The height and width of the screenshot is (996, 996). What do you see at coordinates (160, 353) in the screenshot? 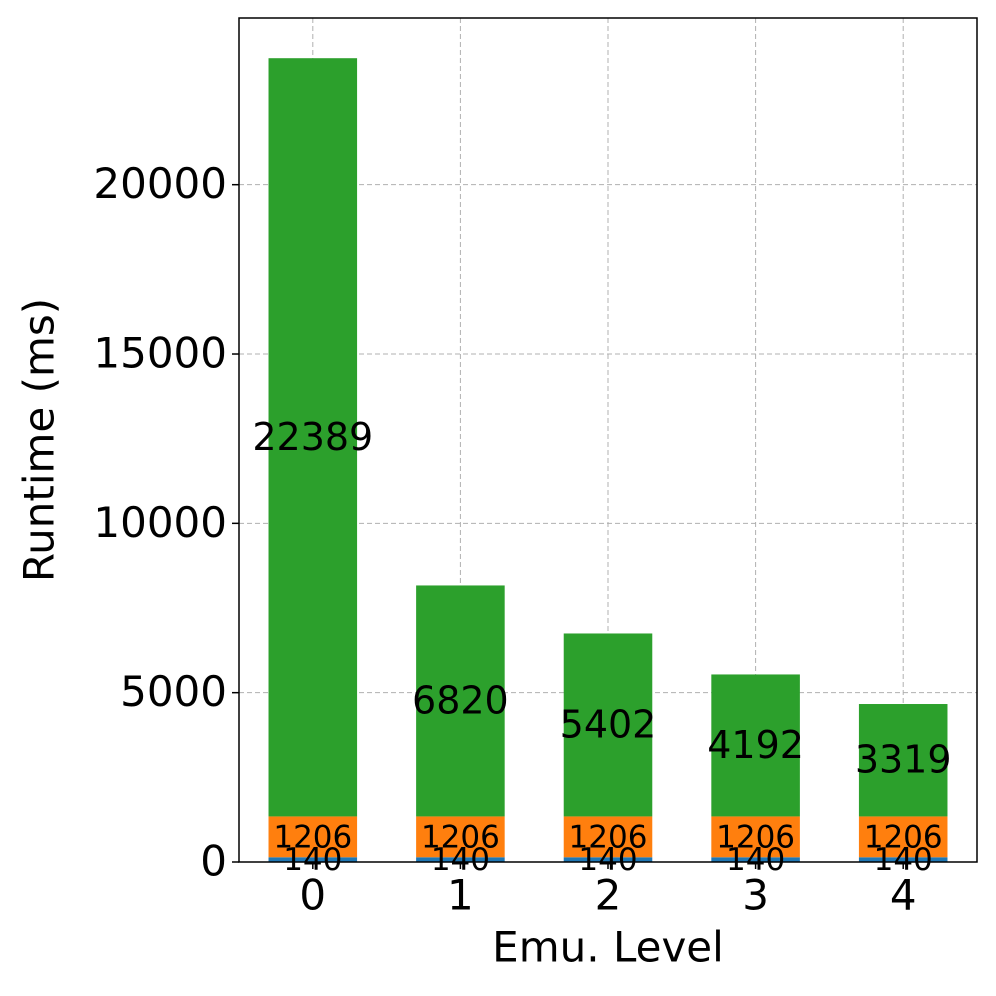
I see `y-tick-label: 15000` at bounding box center [160, 353].